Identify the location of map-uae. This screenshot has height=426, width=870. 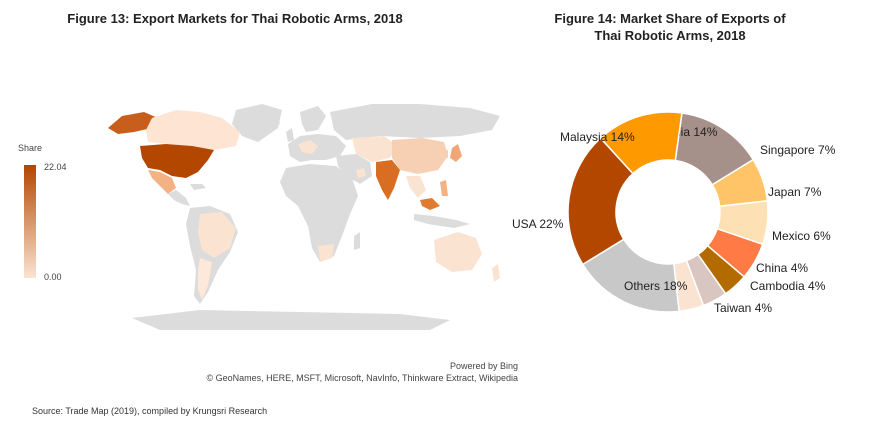
(361, 173).